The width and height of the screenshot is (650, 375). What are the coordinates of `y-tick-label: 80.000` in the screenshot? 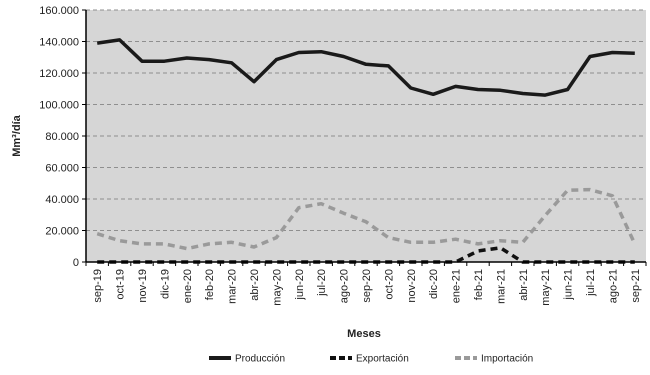 It's located at (62, 137).